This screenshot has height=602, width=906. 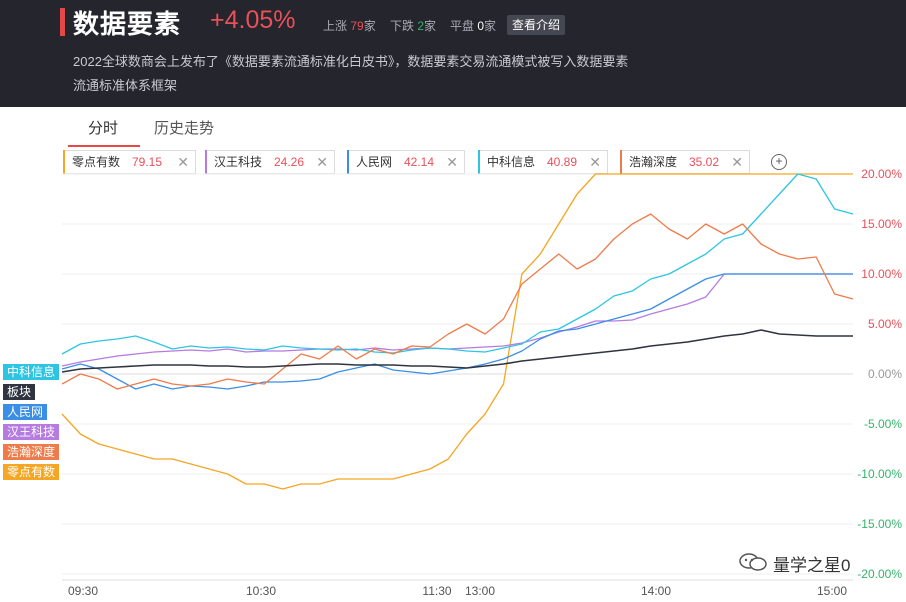 What do you see at coordinates (779, 162) in the screenshot?
I see `add-stock-button: +` at bounding box center [779, 162].